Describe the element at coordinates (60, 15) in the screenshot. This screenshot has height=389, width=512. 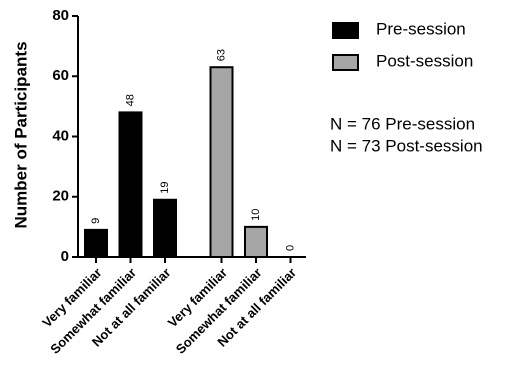
I see `y-tick-label: 80` at that location.